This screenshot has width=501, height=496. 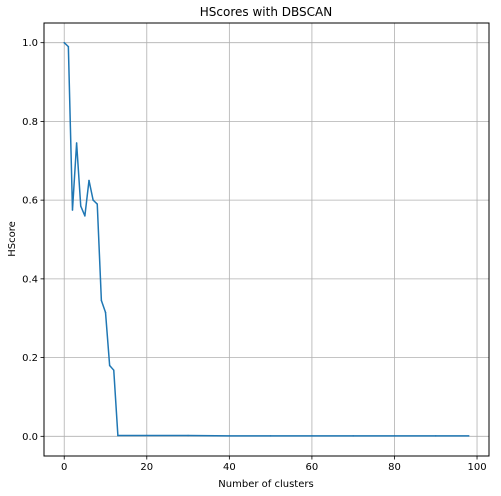 What do you see at coordinates (30, 279) in the screenshot?
I see `y-tick-label: 0.4` at bounding box center [30, 279].